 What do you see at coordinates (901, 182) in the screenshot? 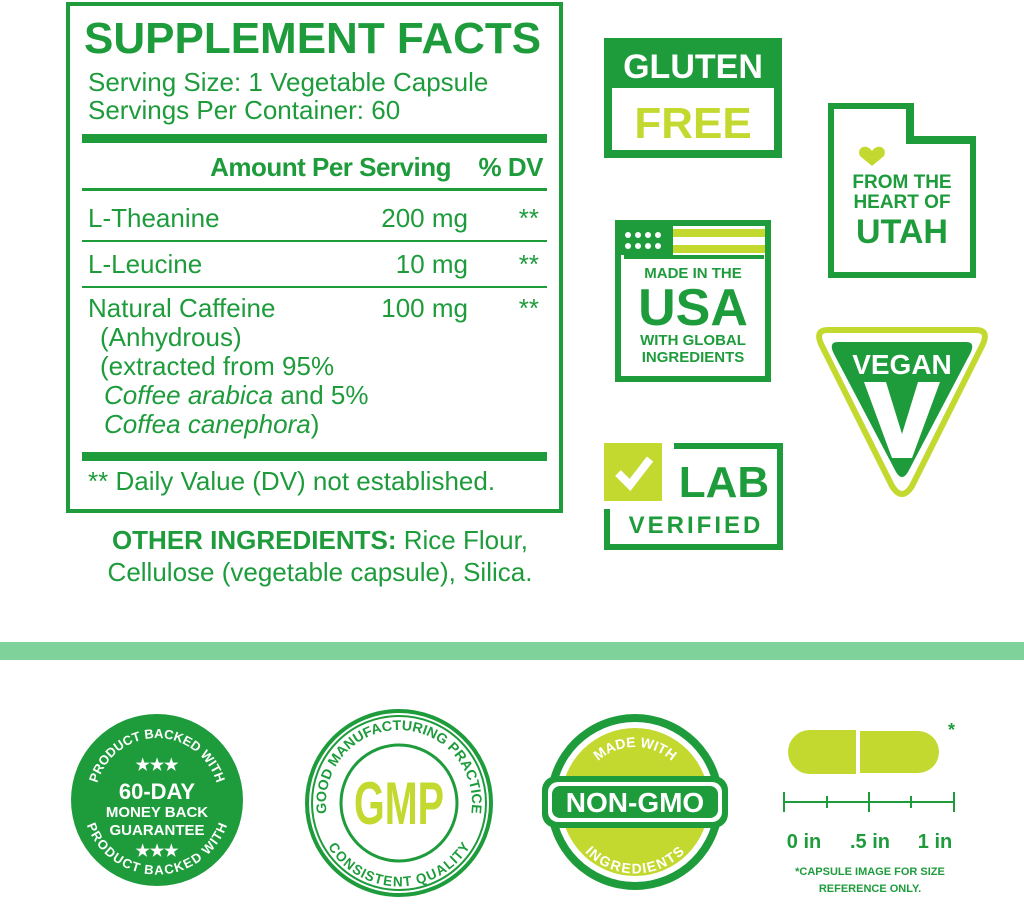
I see `utah-line1: FROM THE` at bounding box center [901, 182].